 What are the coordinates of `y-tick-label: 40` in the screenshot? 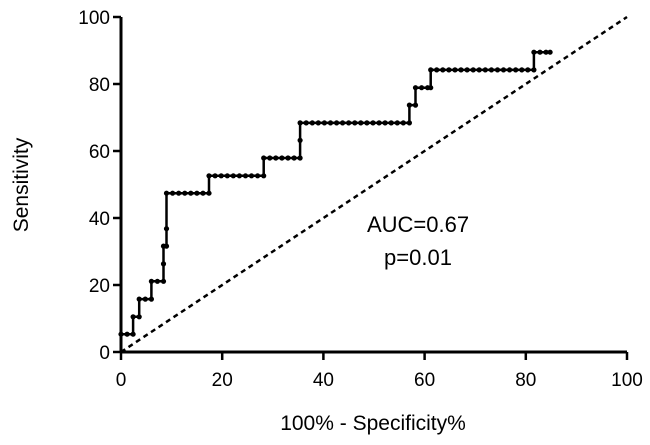 It's located at (99, 219).